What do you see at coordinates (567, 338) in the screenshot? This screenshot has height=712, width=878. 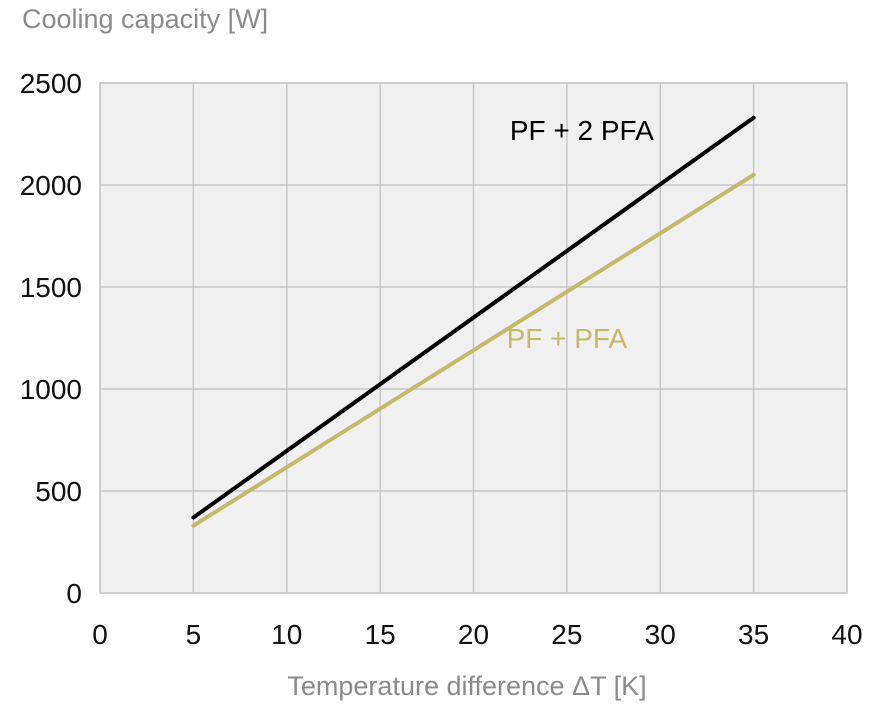 I see `series-label-1: PF + PFA` at bounding box center [567, 338].